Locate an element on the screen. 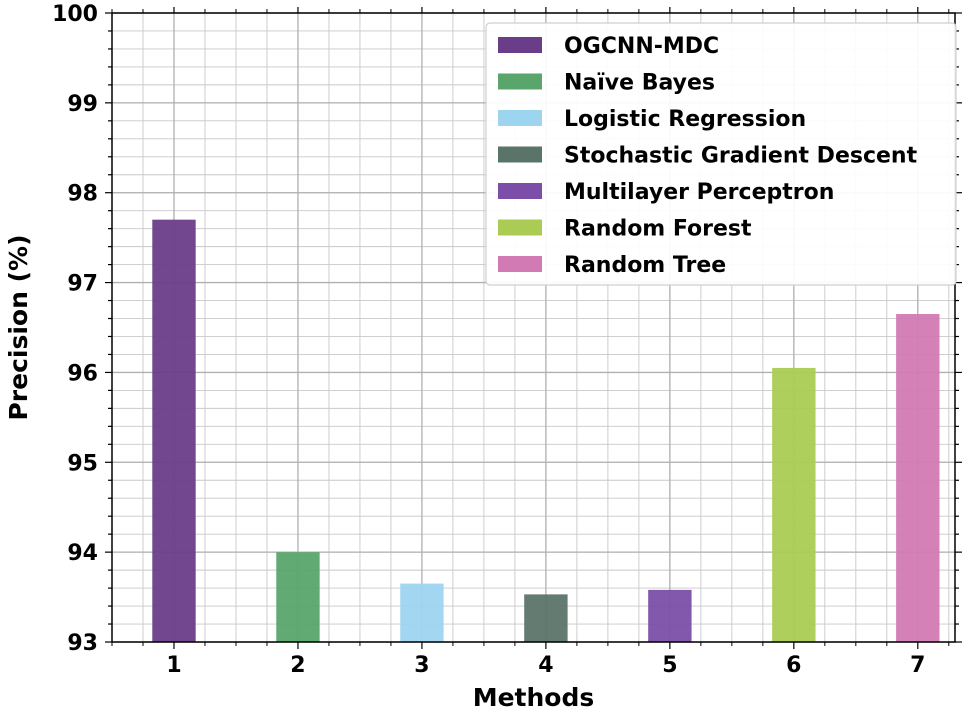 This screenshot has height=717, width=980. y-tick-label: 100 is located at coordinates (75, 14).